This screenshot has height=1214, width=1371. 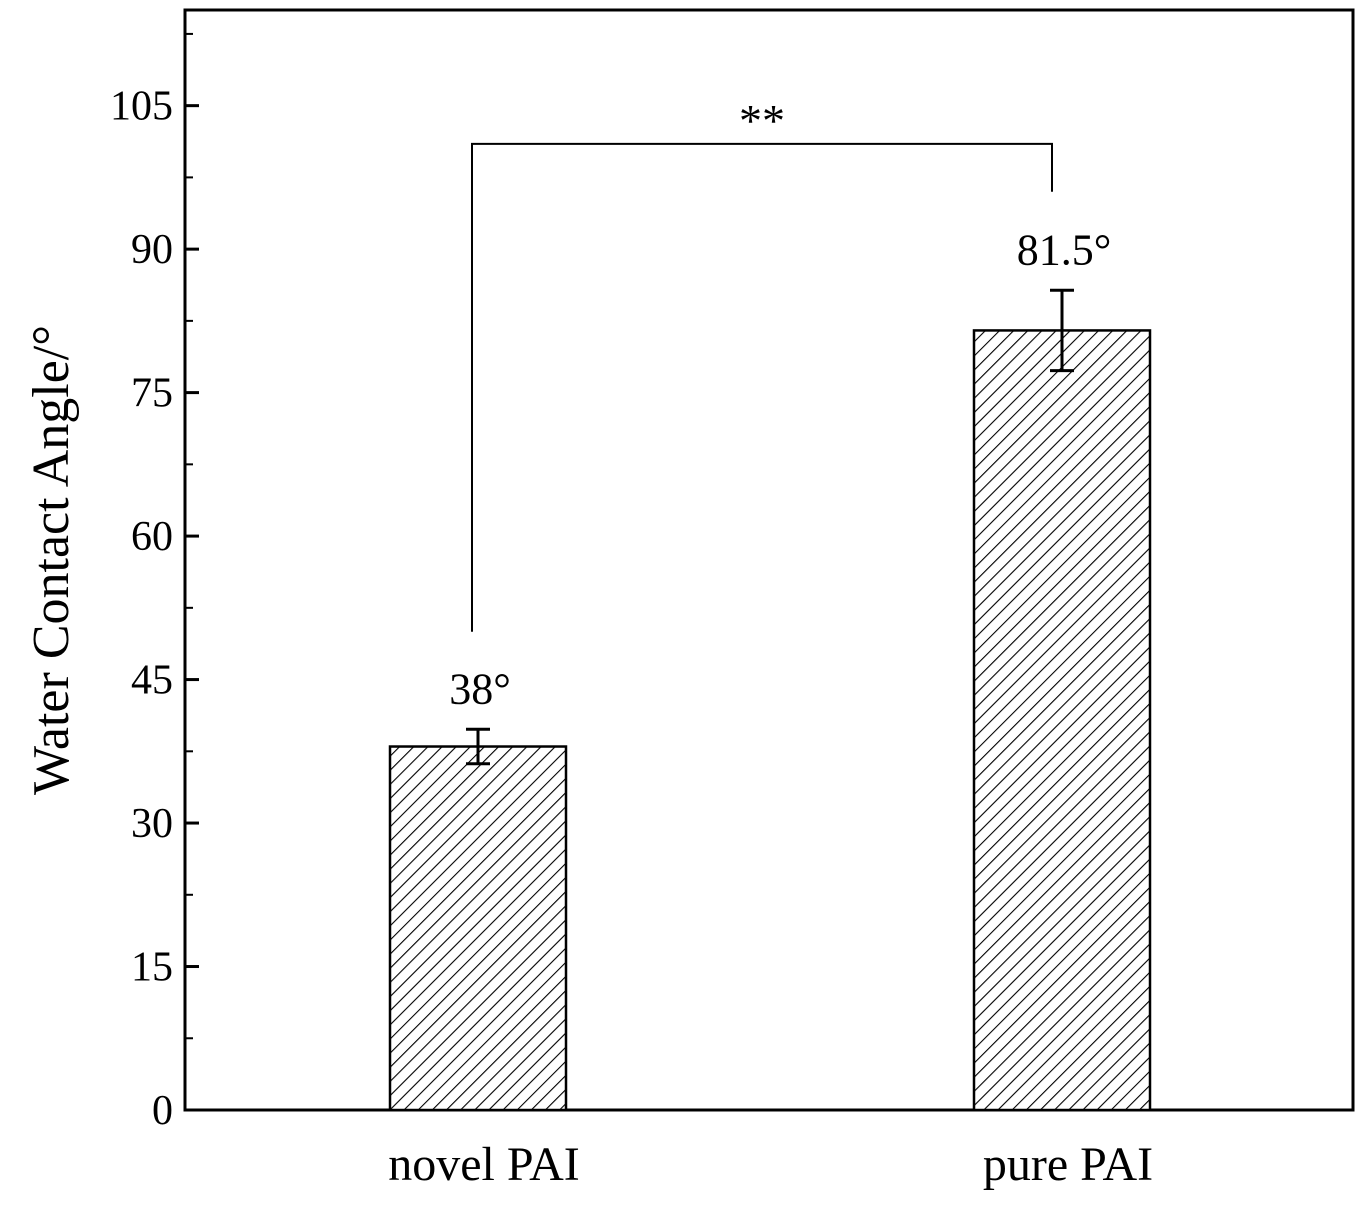 I want to click on y-axis-tick-labels: 0 15 30 45 60 75 90 105, so click(x=141, y=609).